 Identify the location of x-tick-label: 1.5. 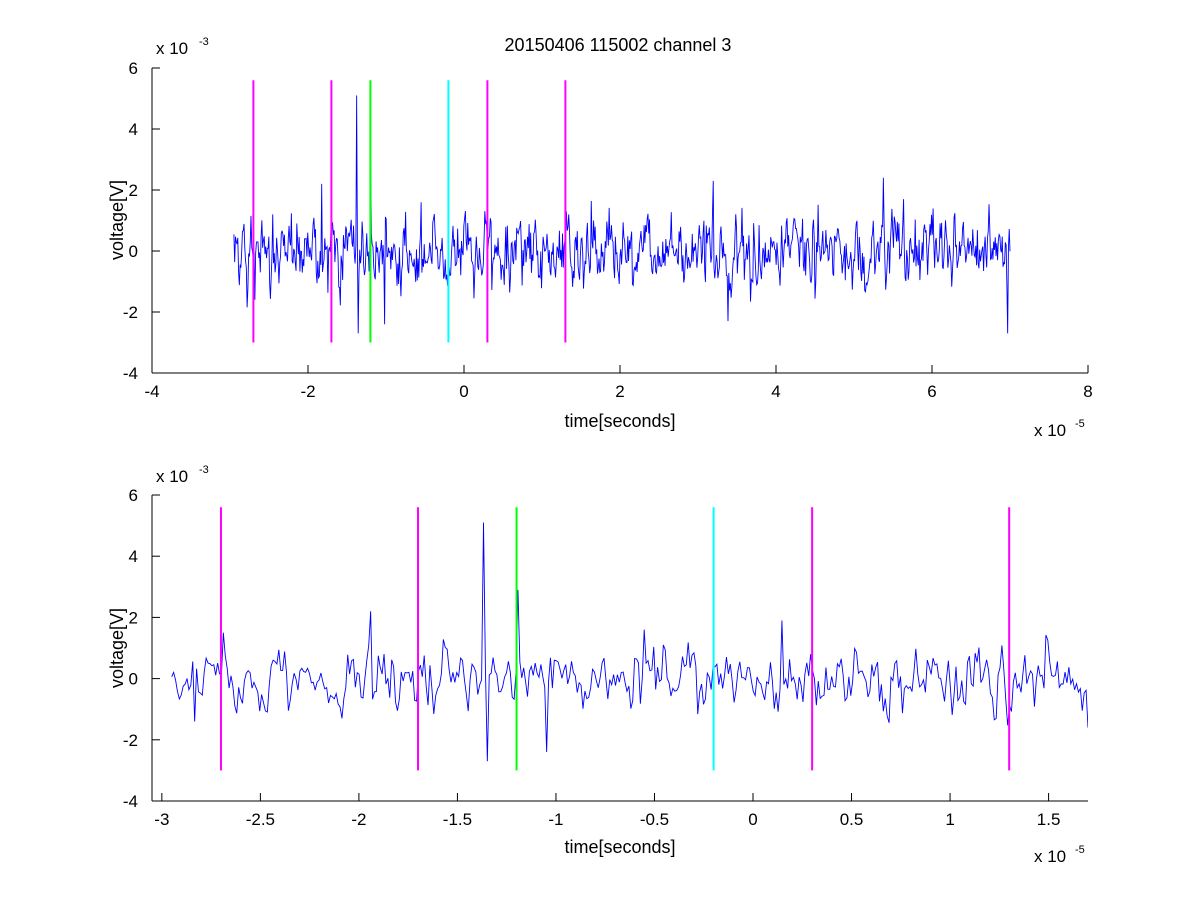
(1049, 819).